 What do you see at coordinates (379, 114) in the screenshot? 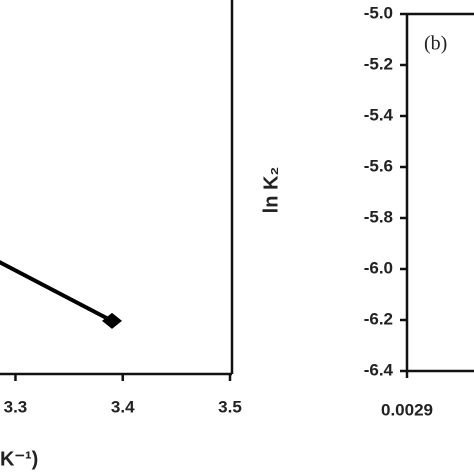
I see `y-tick-label: -5.4` at bounding box center [379, 114].